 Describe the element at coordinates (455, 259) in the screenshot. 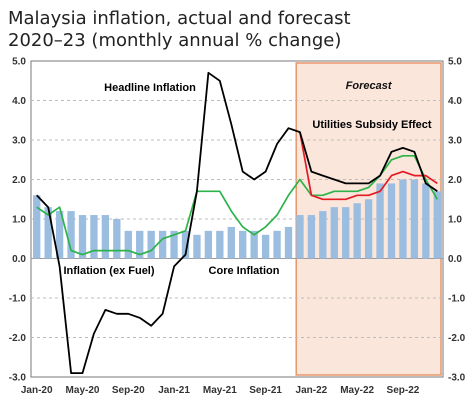

I see `y-tick-label-right: 0.0` at that location.